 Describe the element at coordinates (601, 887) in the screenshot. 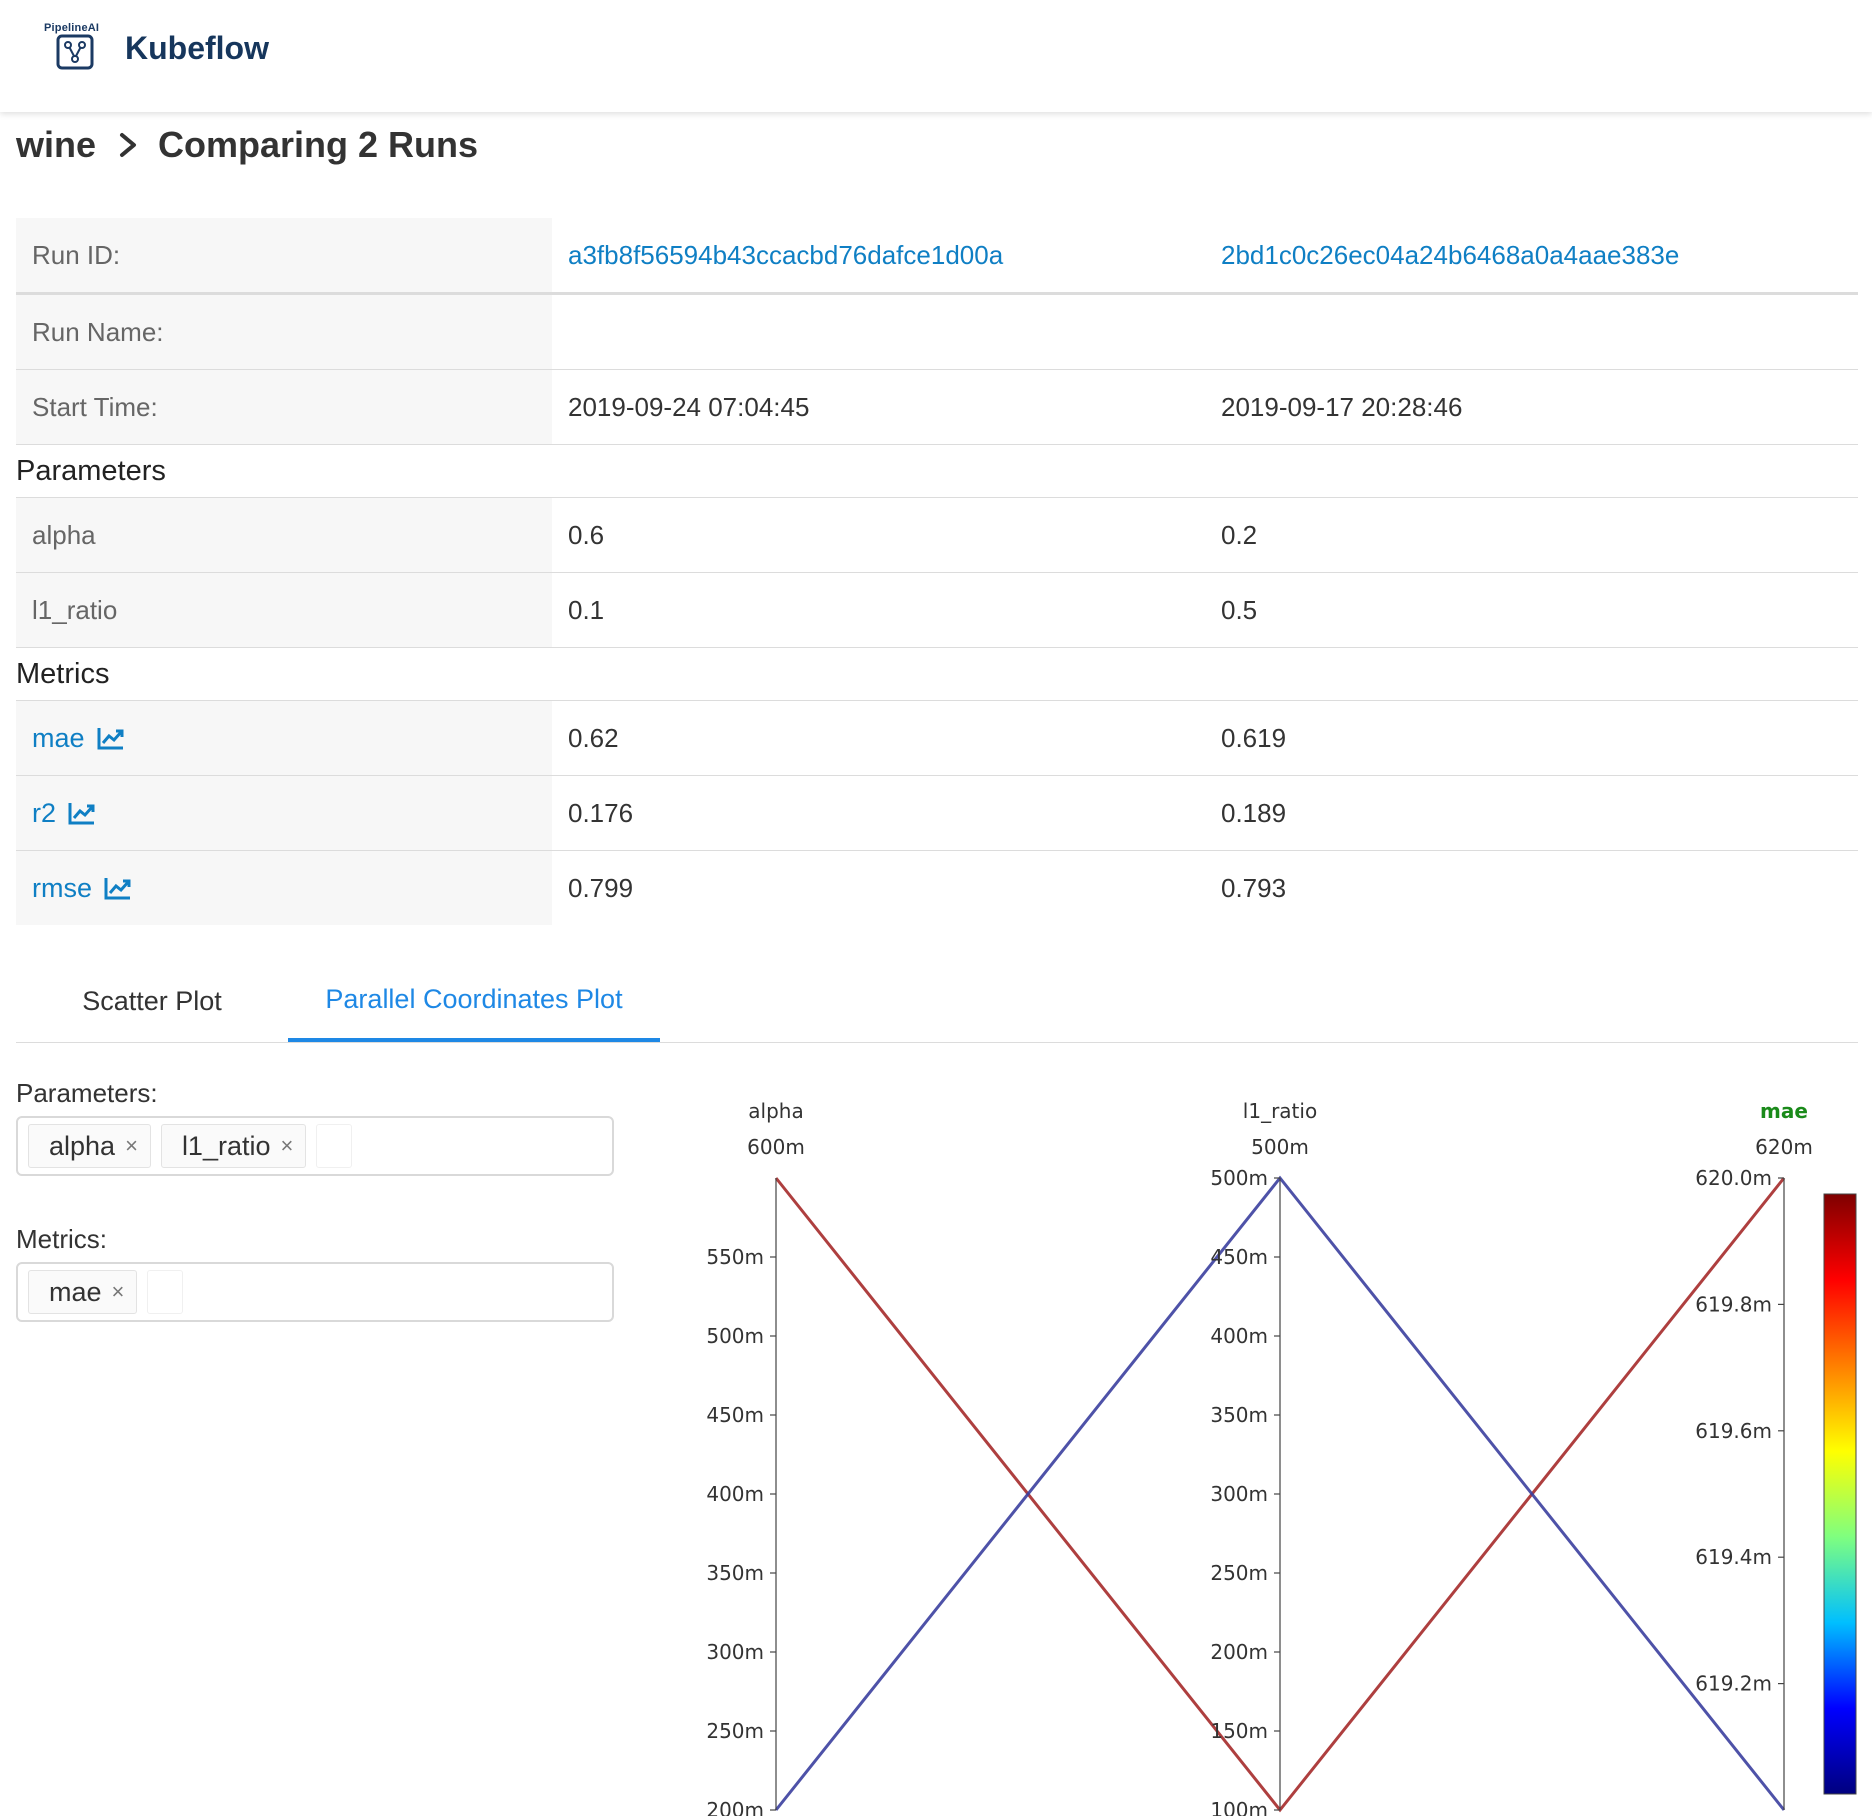

I see `metric-value: 0.799` at that location.